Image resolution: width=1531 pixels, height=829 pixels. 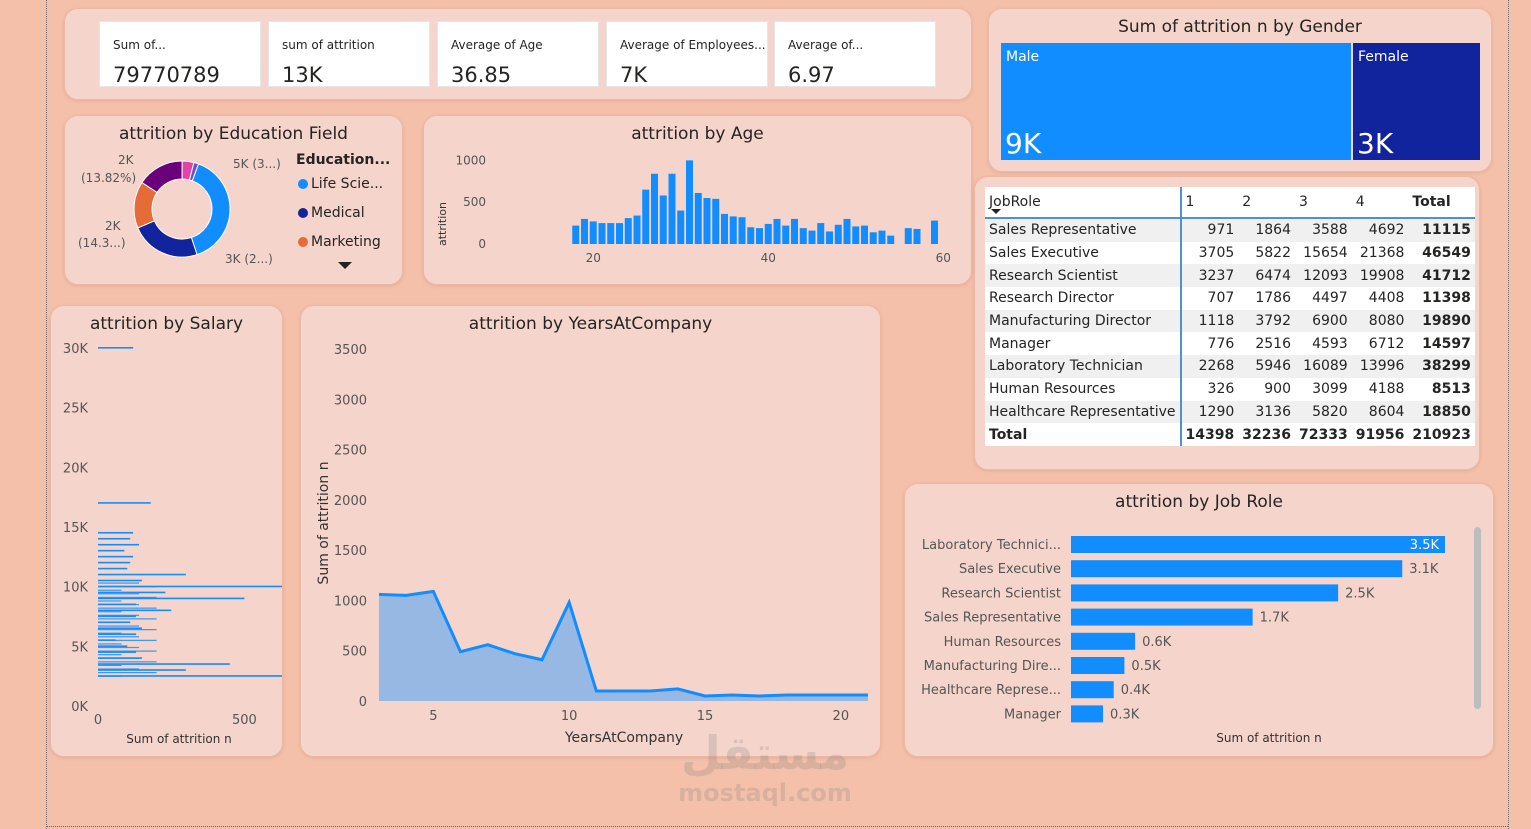 I want to click on years-x-tick: 10, so click(x=569, y=716).